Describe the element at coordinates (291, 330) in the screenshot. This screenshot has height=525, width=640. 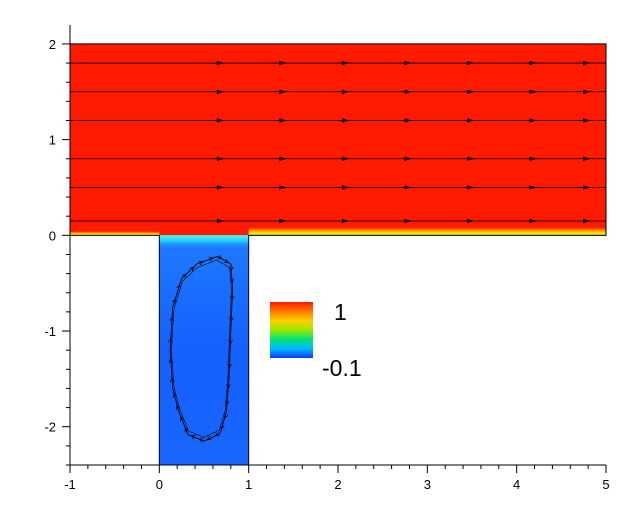
I see `colorbar-gradient` at that location.